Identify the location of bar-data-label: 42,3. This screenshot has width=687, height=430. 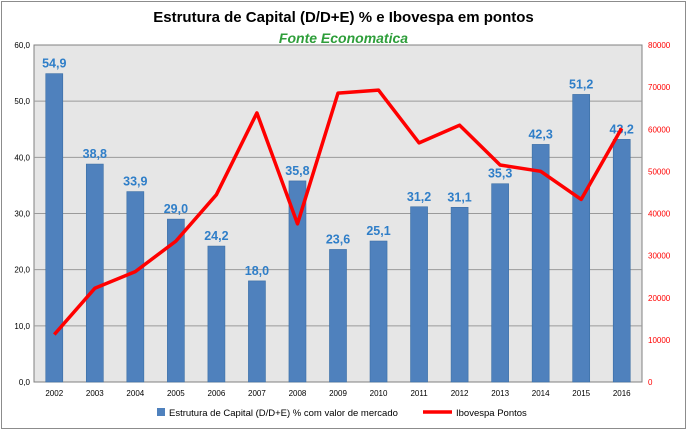
(540, 134).